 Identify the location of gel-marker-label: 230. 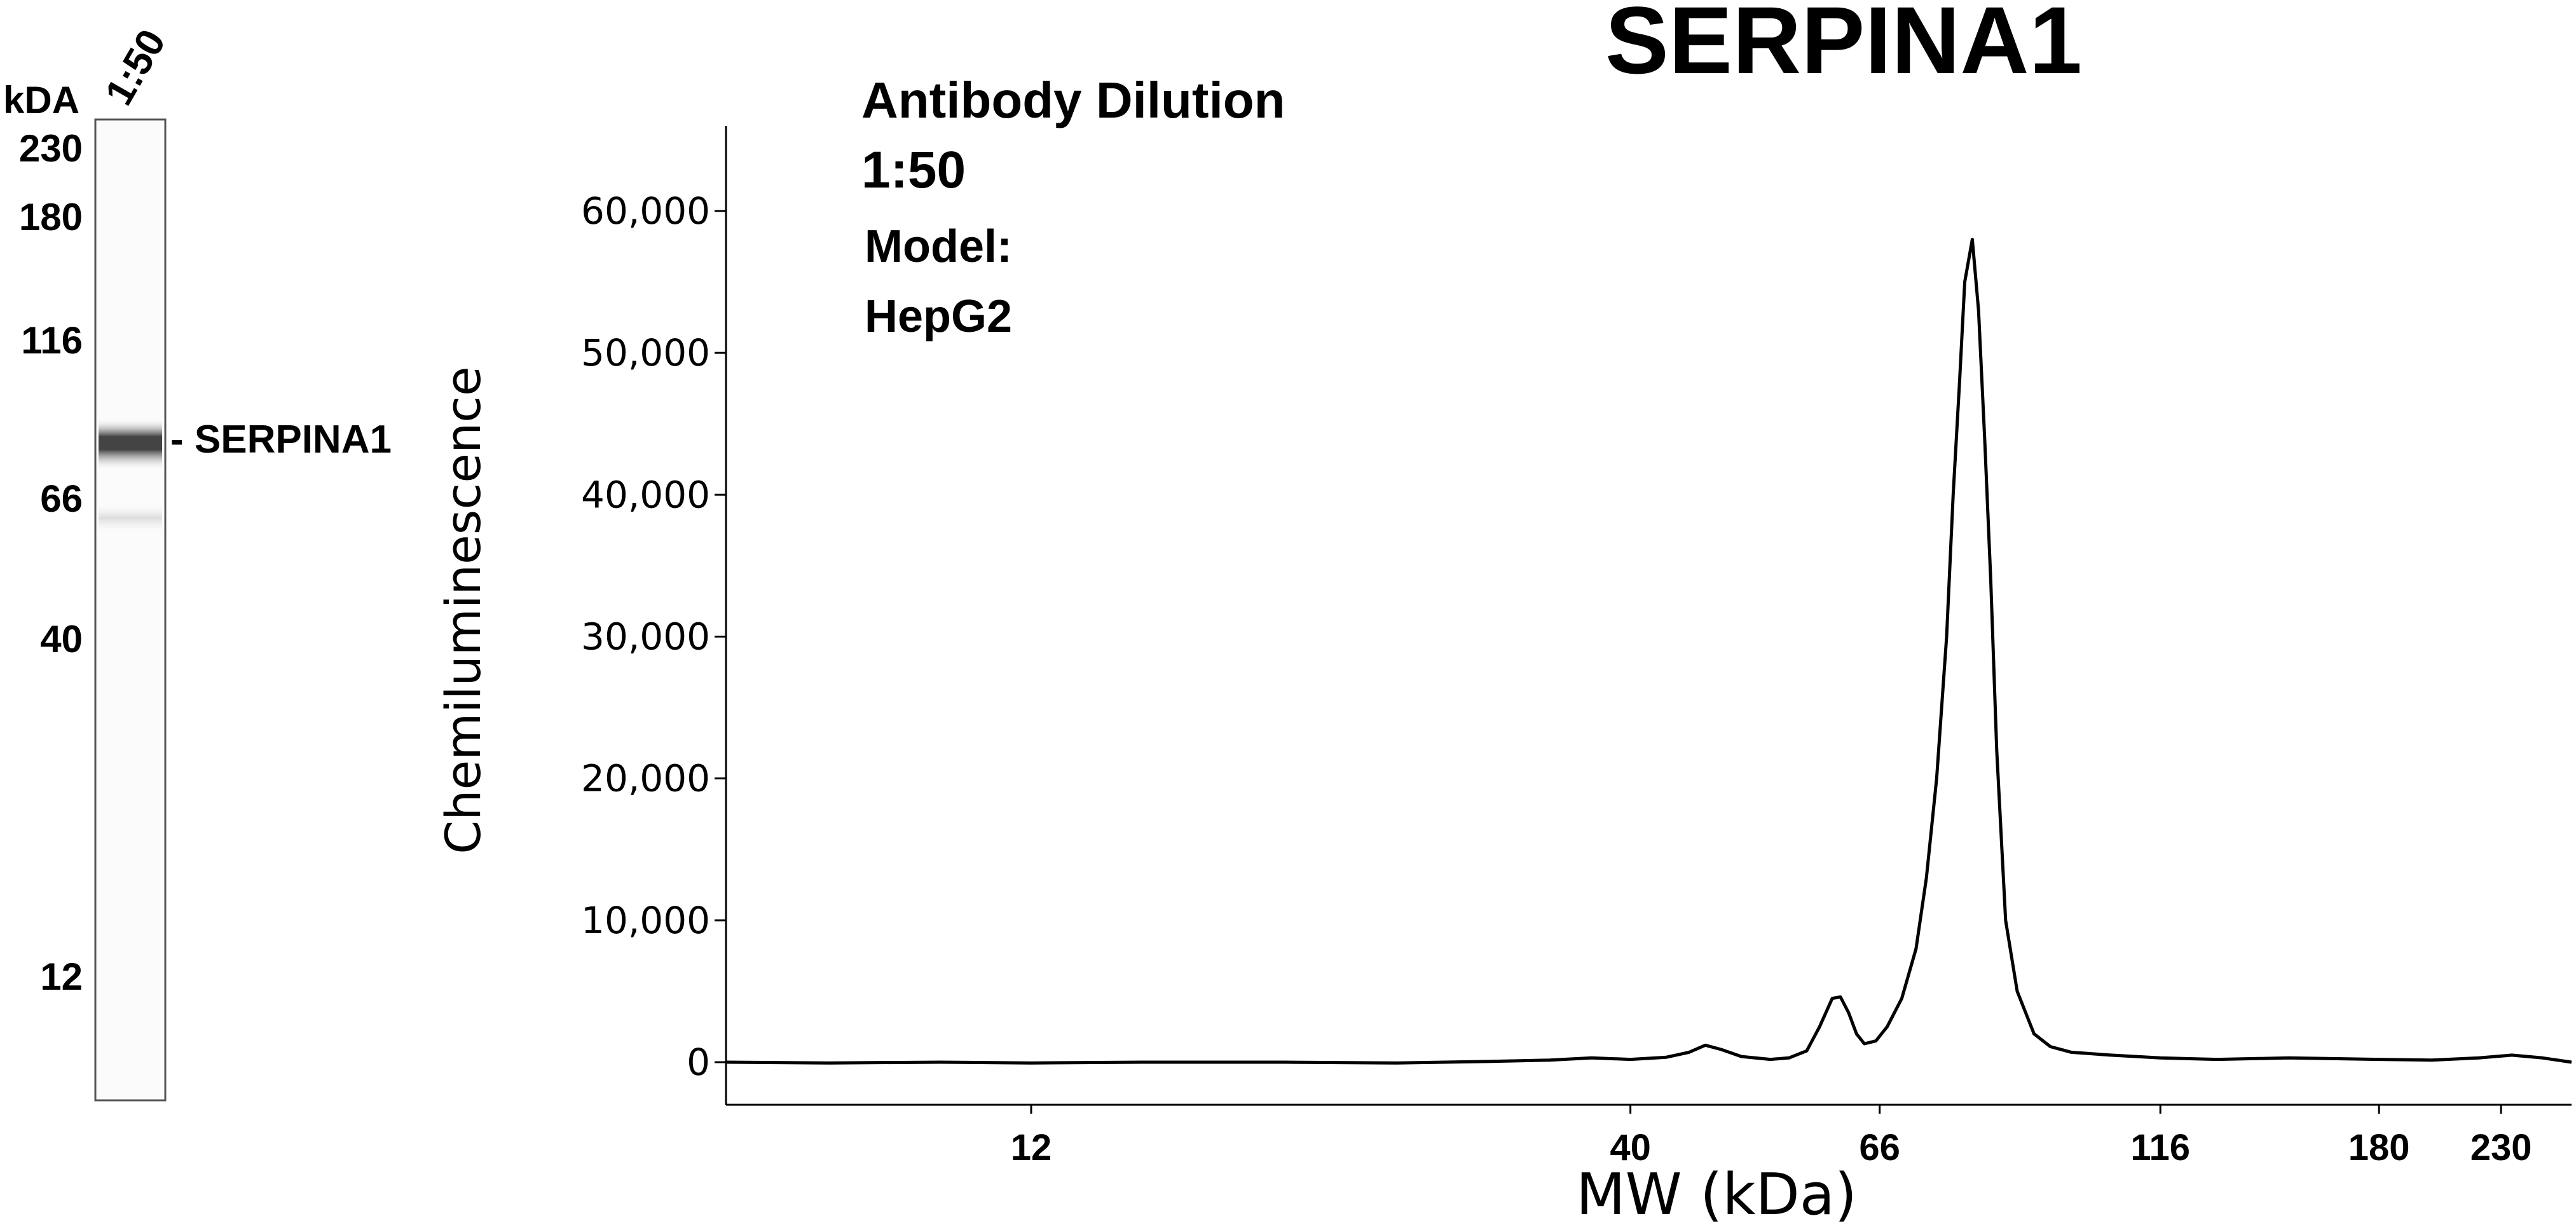
(51, 148).